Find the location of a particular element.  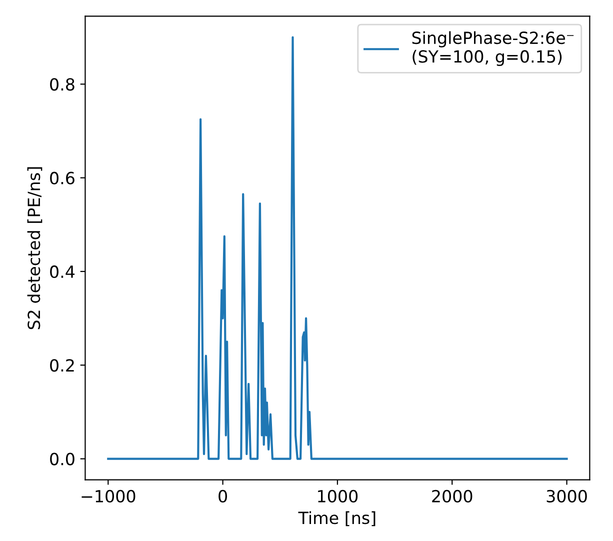

y-axis-title: S2 detected [PE/ns] is located at coordinates (34, 248).